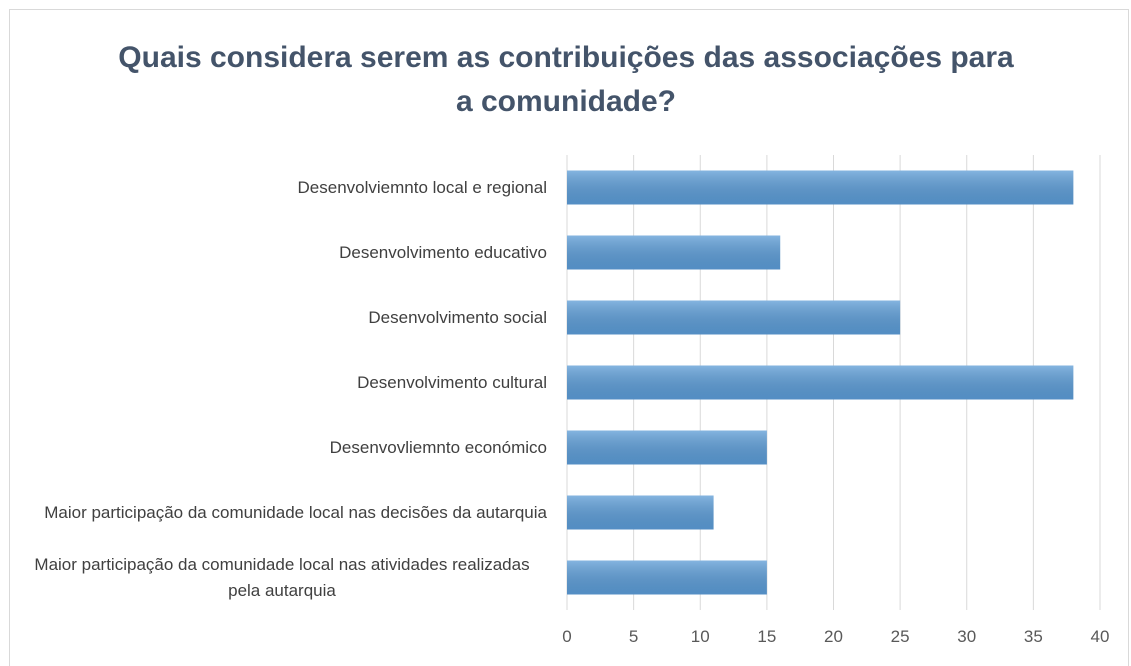  What do you see at coordinates (273, 447) in the screenshot?
I see `y-tick-label: Desenvovliemnto económico` at bounding box center [273, 447].